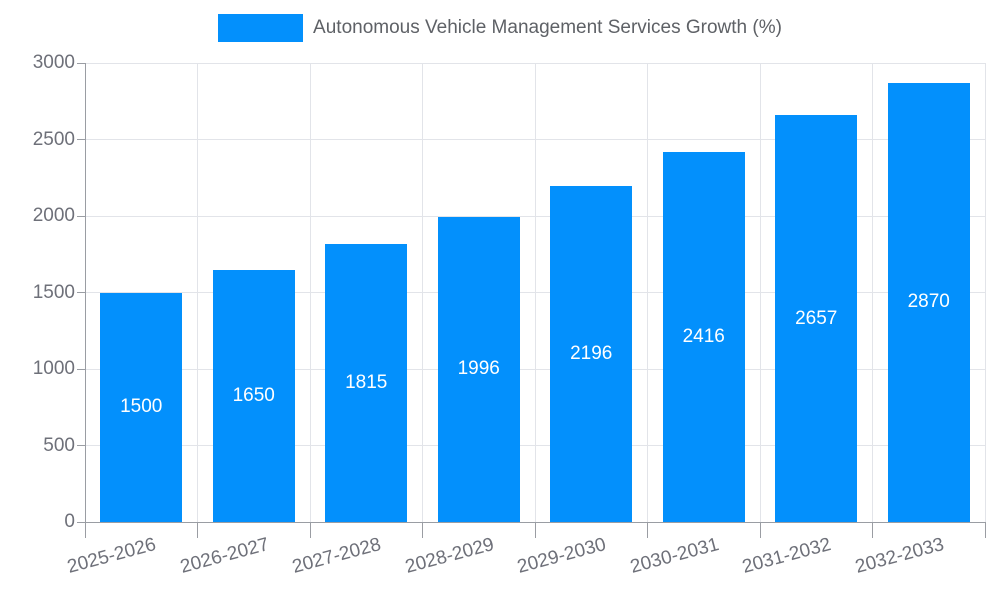  I want to click on y-axis-line, so click(85, 292).